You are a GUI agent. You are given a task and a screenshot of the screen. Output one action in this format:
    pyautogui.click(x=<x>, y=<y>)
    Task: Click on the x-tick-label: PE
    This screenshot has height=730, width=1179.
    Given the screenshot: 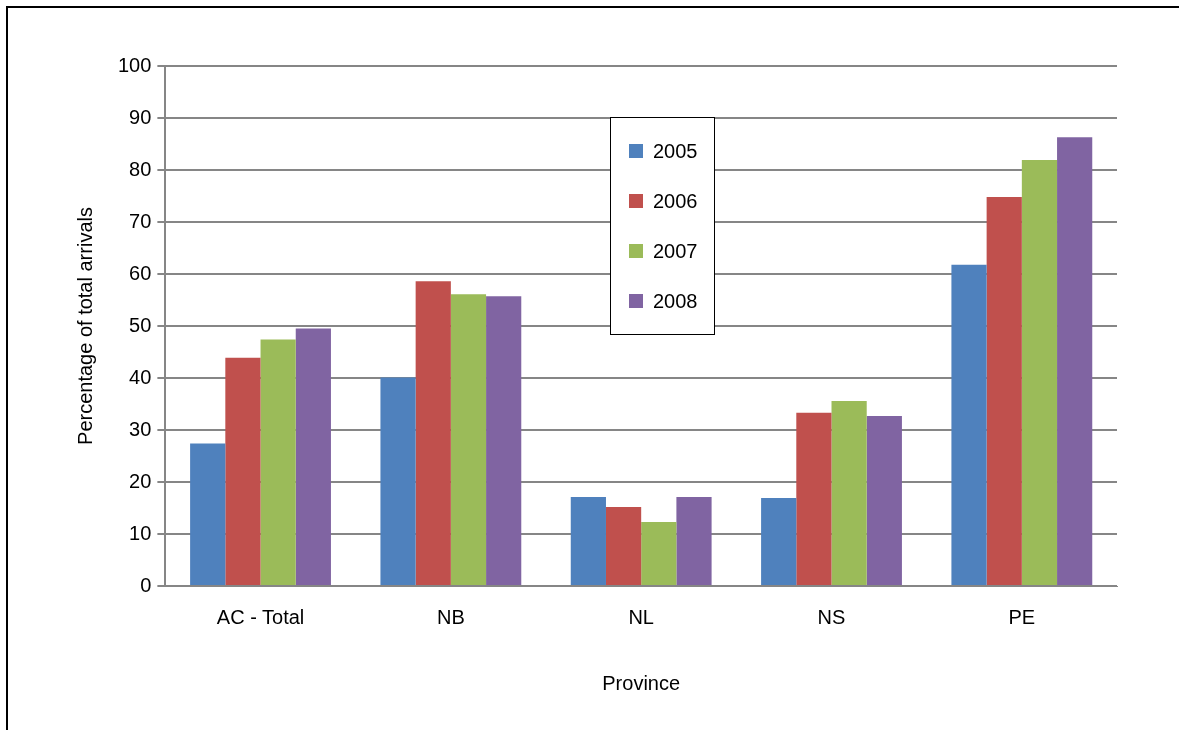 What is the action you would take?
    pyautogui.click(x=1022, y=616)
    